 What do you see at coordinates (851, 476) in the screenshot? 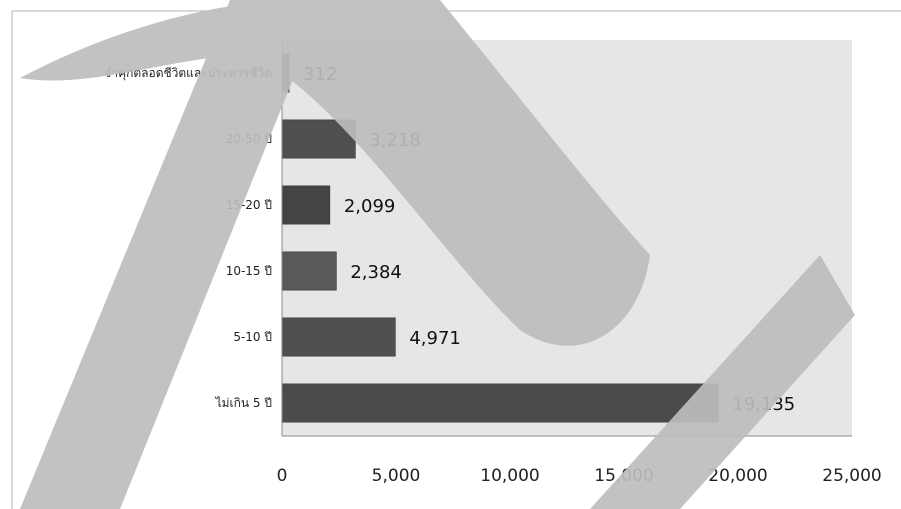
I see `x-tick-label: 25,000` at bounding box center [851, 476].